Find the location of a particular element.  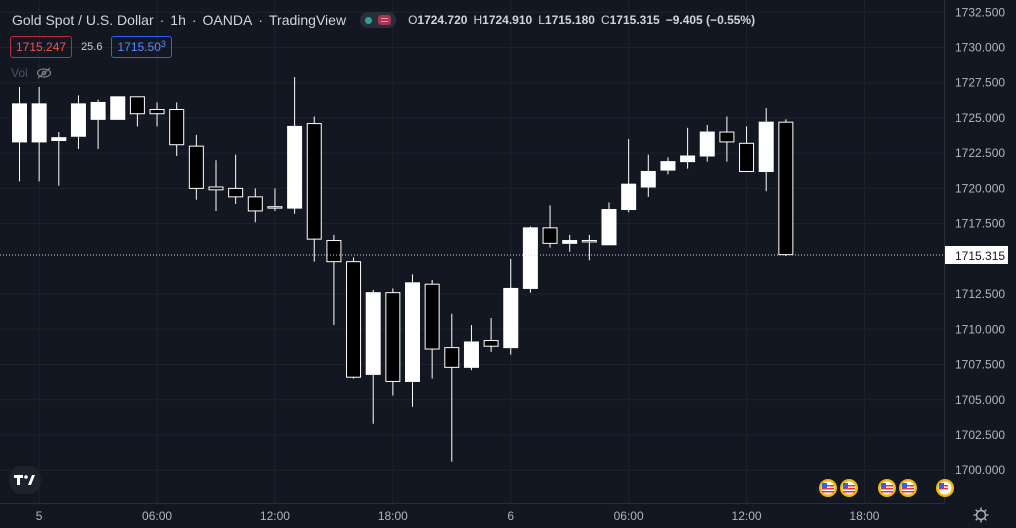

current-price-label: 1715.315 is located at coordinates (980, 256).